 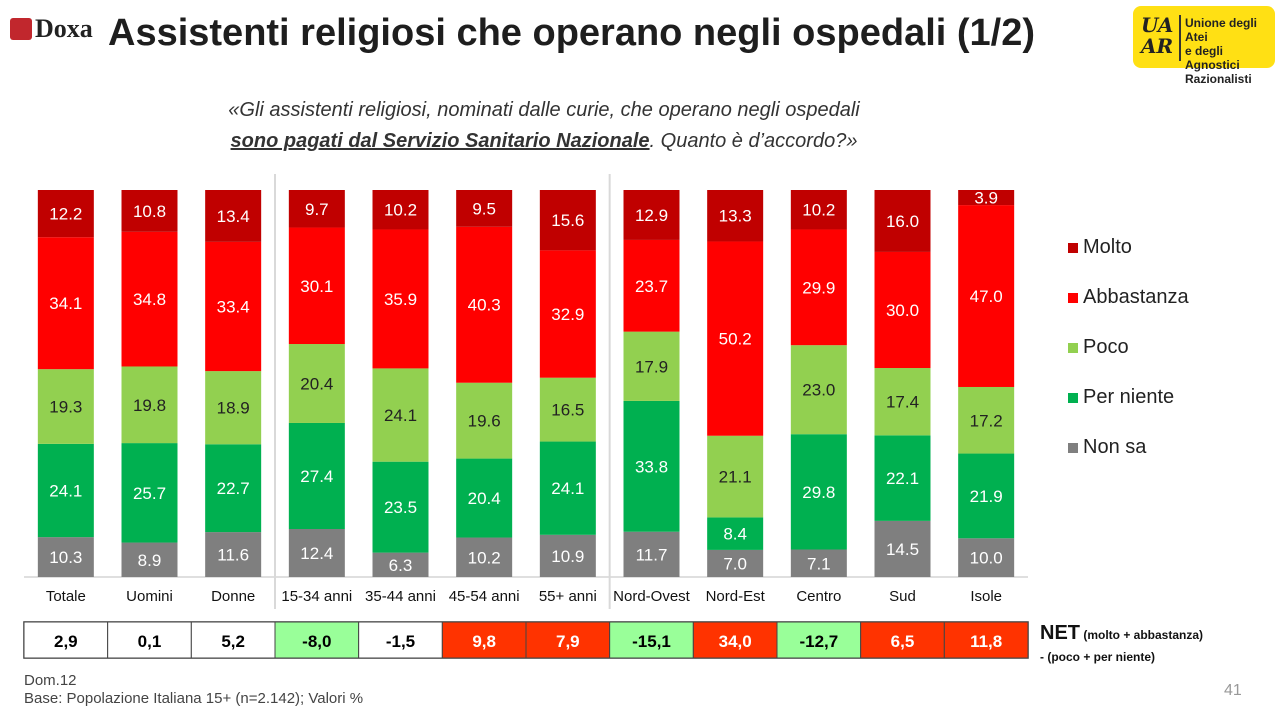 I want to click on x-tick-label: Nord-Est, so click(x=736, y=596).